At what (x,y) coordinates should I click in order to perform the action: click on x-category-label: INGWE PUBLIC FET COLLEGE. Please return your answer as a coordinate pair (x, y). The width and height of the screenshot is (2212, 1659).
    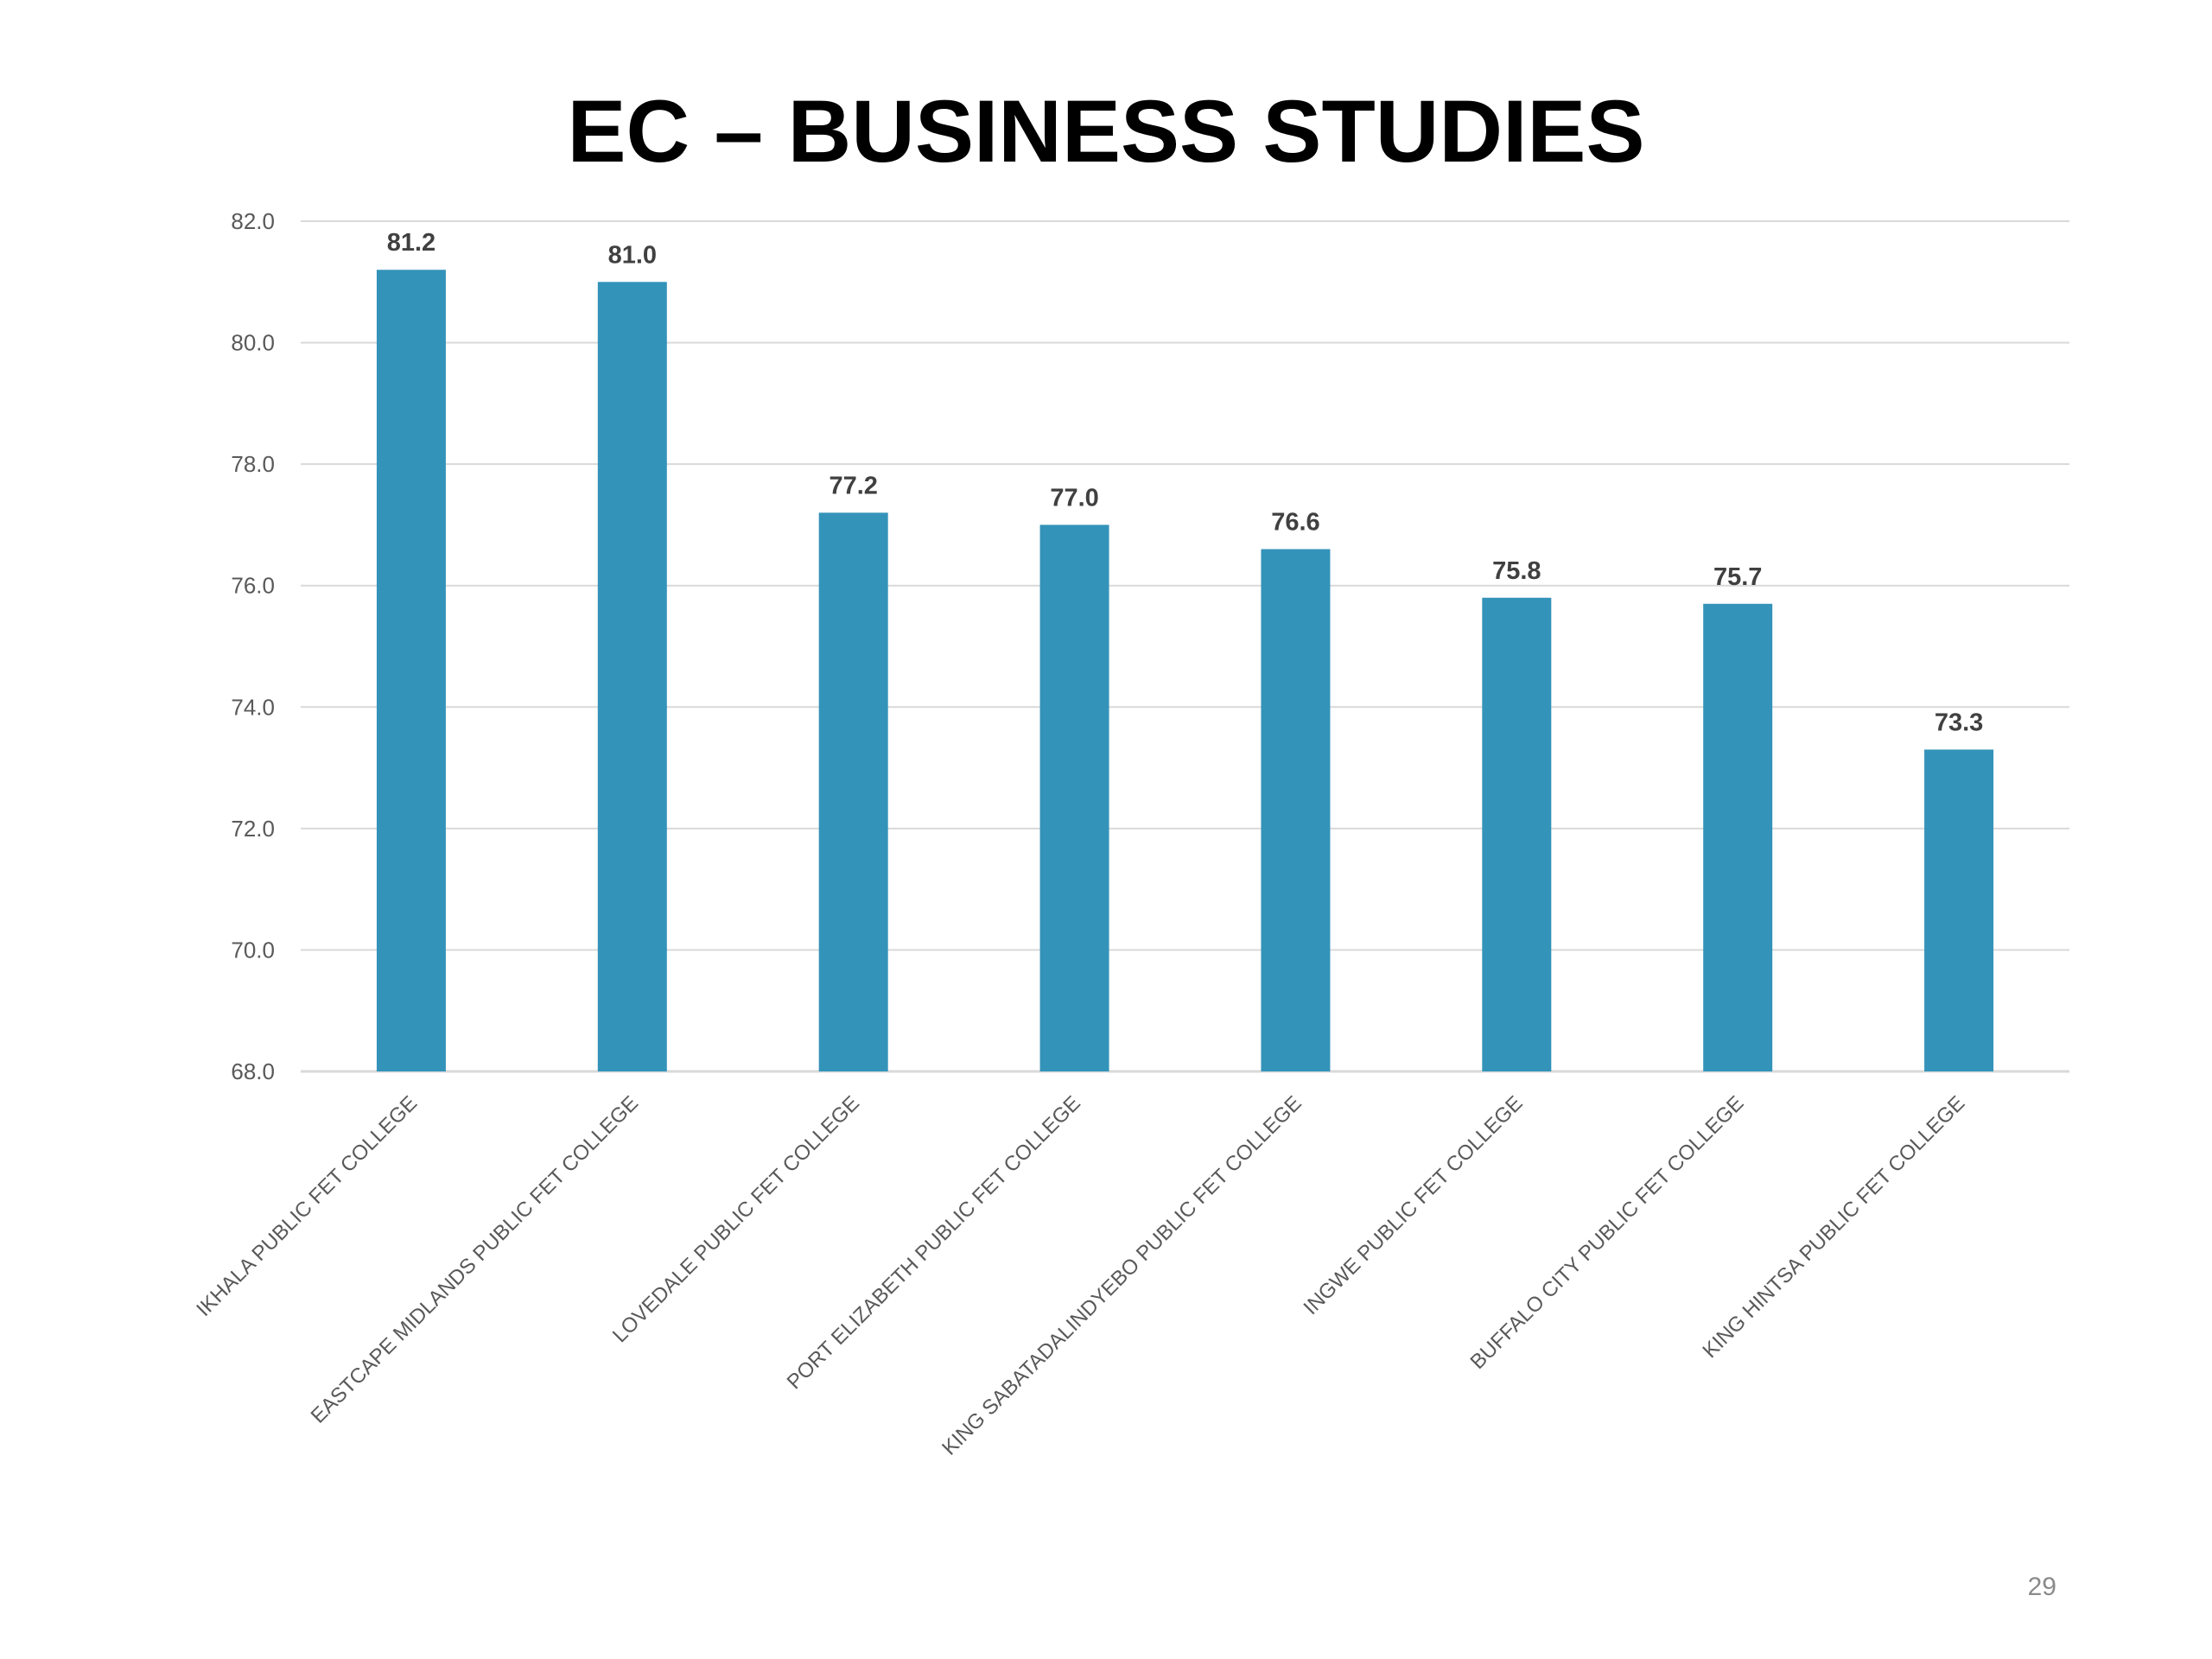
    Looking at the image, I should click on (1414, 1205).